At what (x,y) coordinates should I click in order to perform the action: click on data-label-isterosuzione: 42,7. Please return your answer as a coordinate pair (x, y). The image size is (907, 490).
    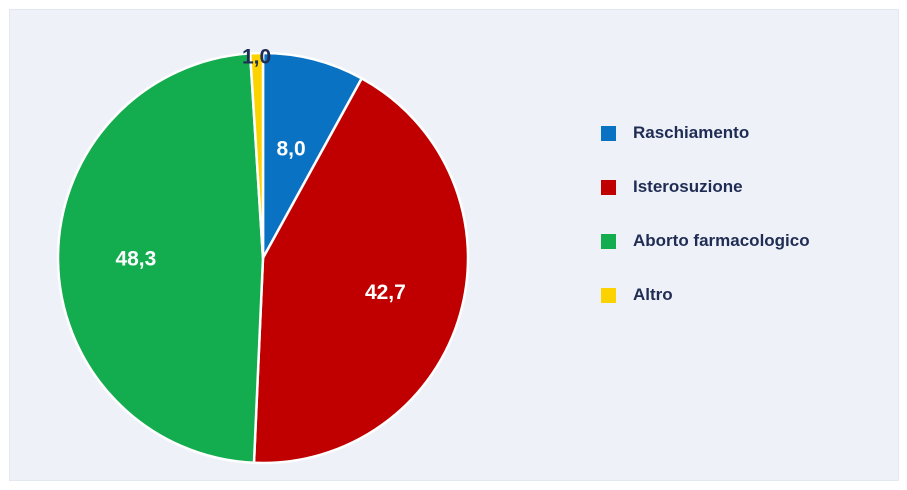
    Looking at the image, I should click on (385, 292).